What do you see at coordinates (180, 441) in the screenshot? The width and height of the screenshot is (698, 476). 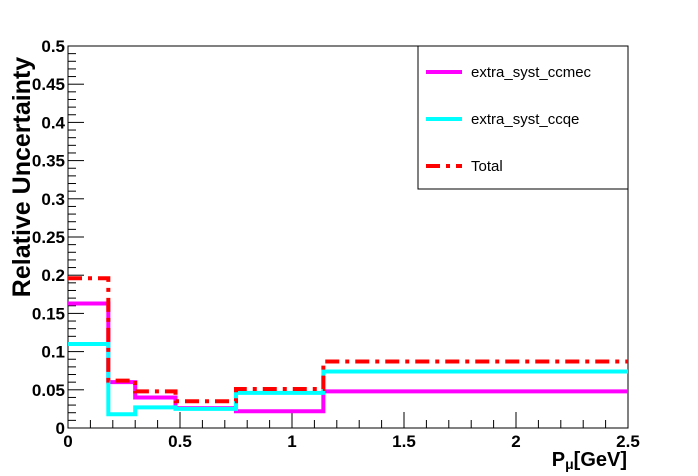 I see `x-tick-label: 0.5` at bounding box center [180, 441].